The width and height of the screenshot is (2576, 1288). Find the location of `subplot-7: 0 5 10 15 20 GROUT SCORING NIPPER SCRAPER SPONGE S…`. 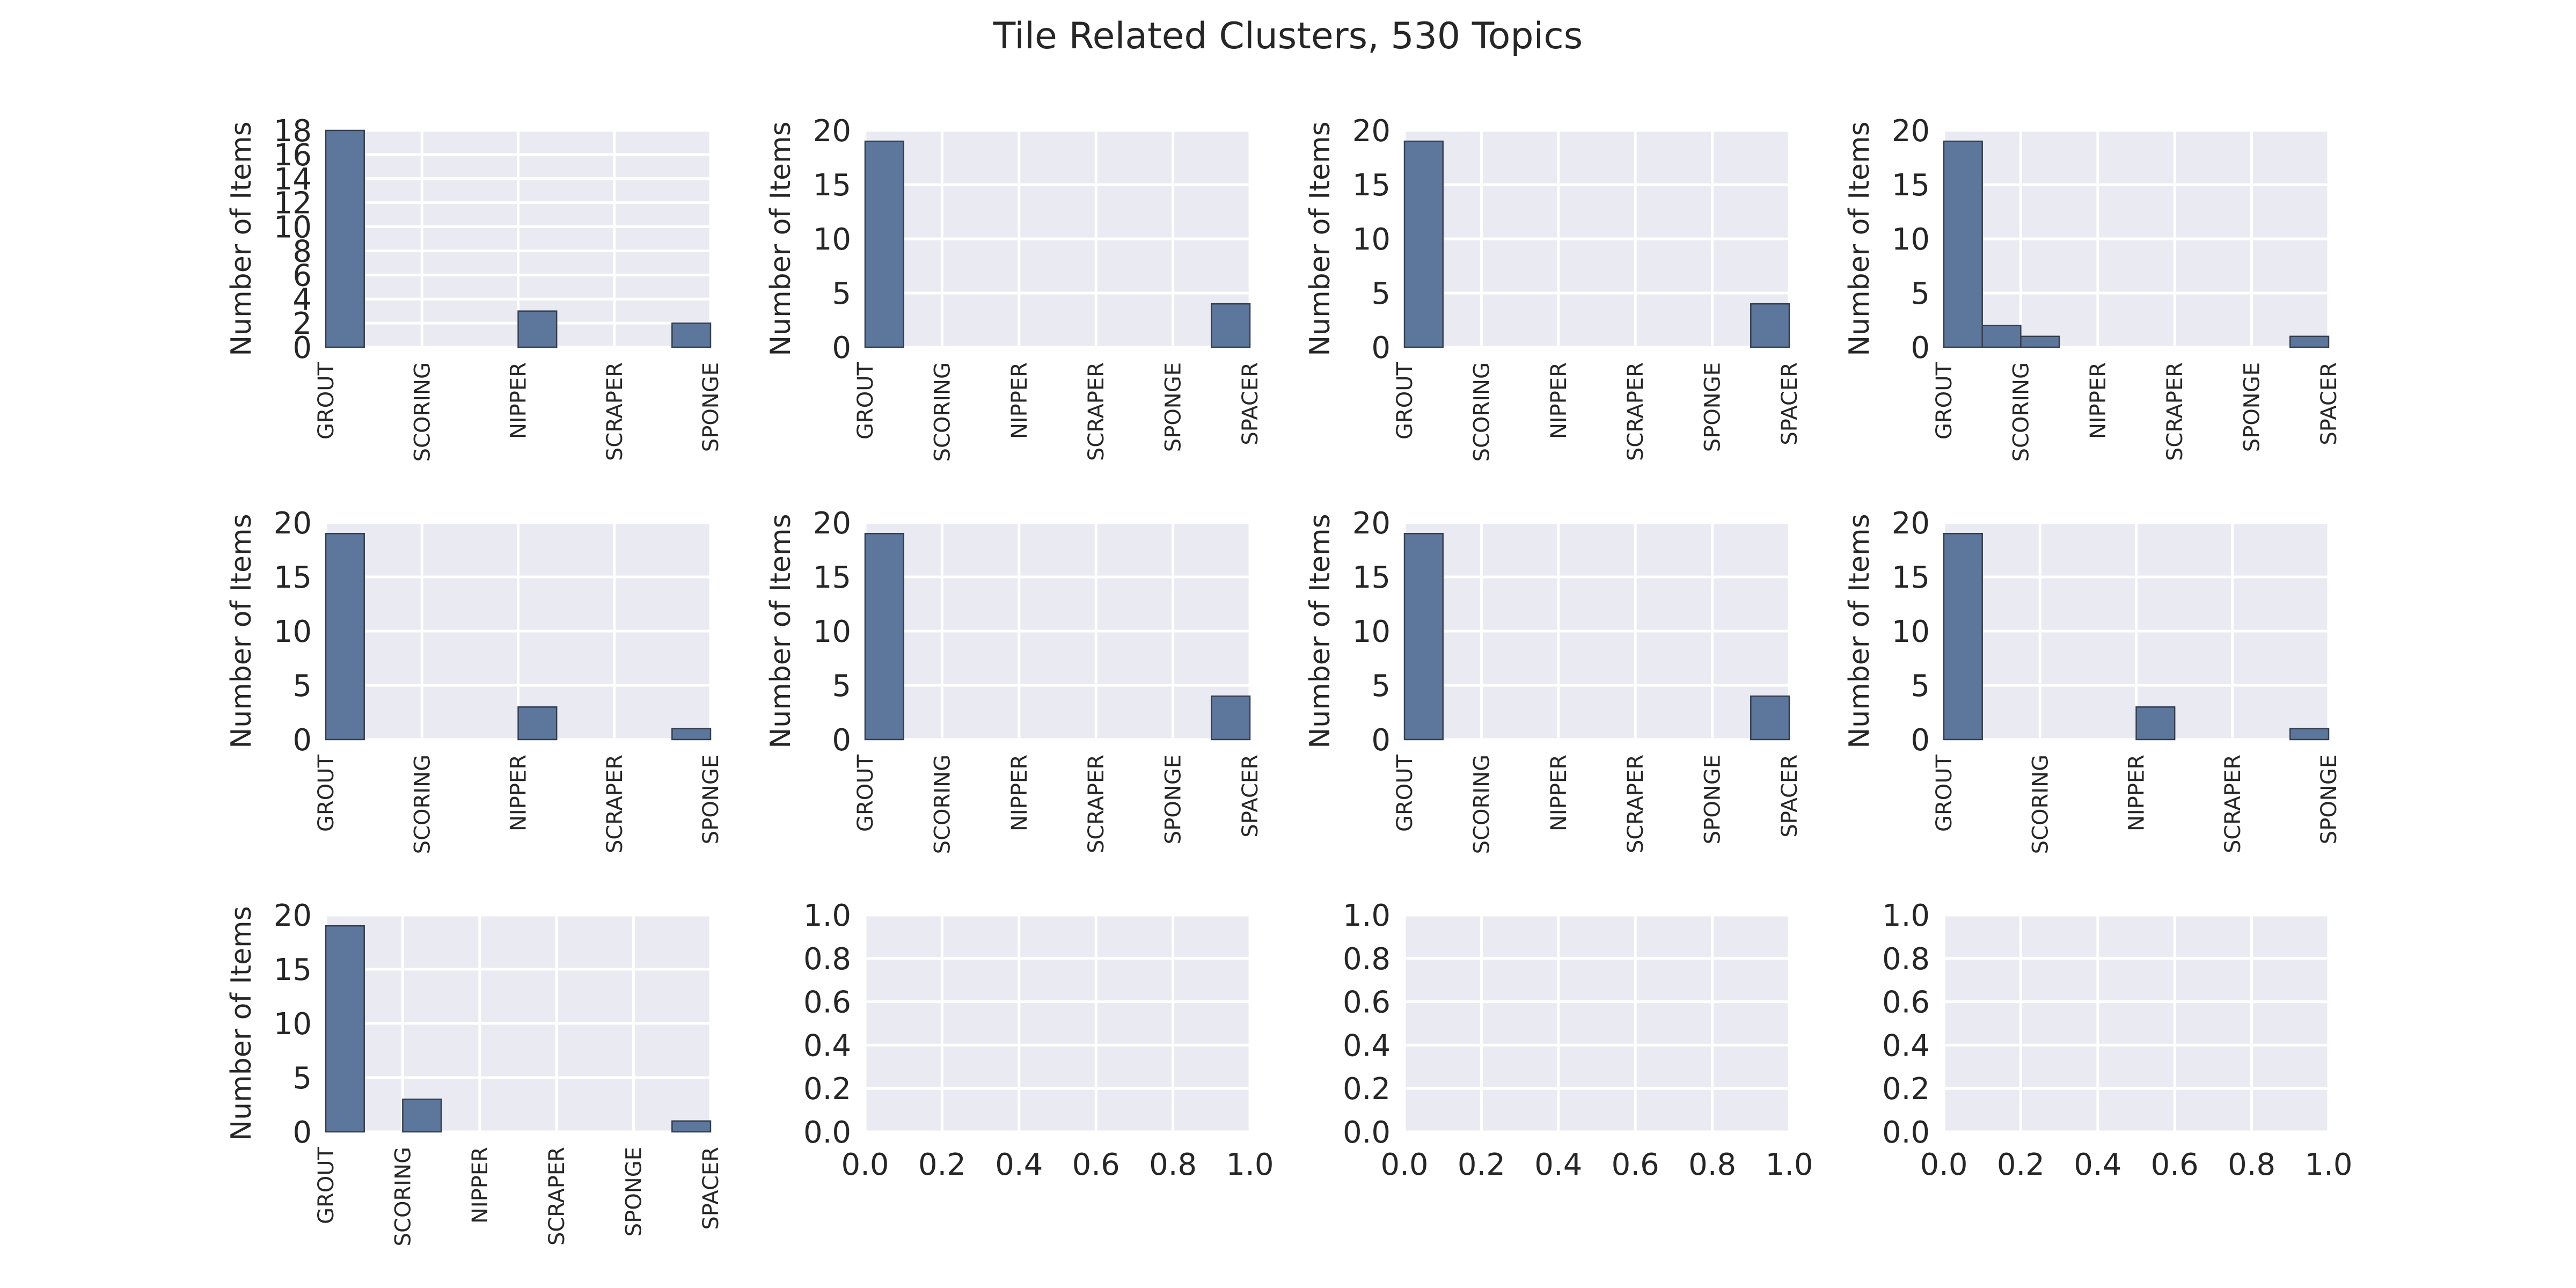

subplot-7: 0 5 10 15 20 GROUT SCORING NIPPER SCRAPER SPONGE S… is located at coordinates (1553, 680).